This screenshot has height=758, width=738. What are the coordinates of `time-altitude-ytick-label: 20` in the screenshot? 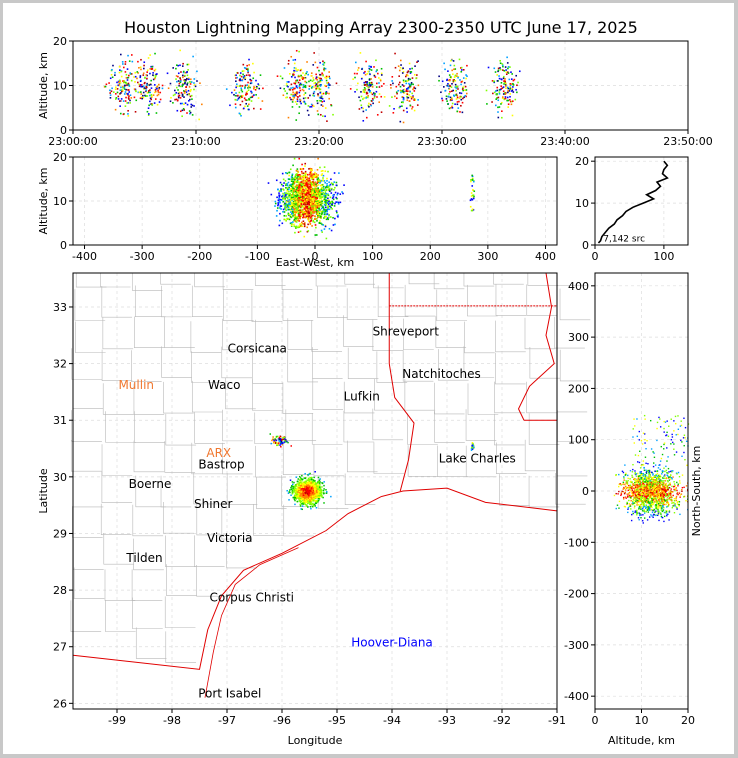 It's located at (60, 41).